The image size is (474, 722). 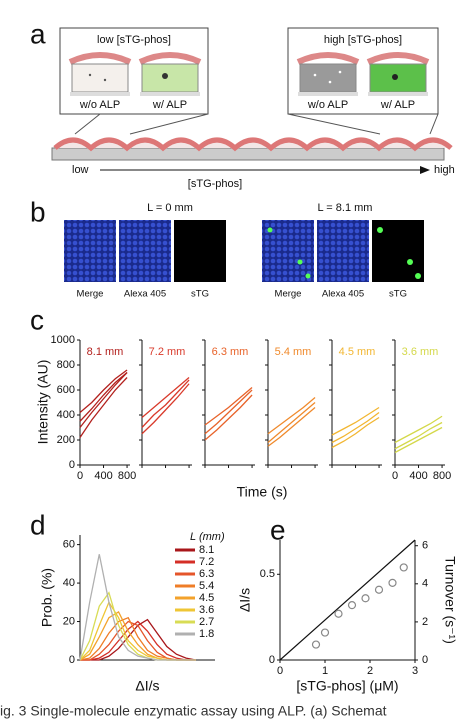 What do you see at coordinates (262, 492) in the screenshot?
I see `x-axis-label: Time (s)` at bounding box center [262, 492].